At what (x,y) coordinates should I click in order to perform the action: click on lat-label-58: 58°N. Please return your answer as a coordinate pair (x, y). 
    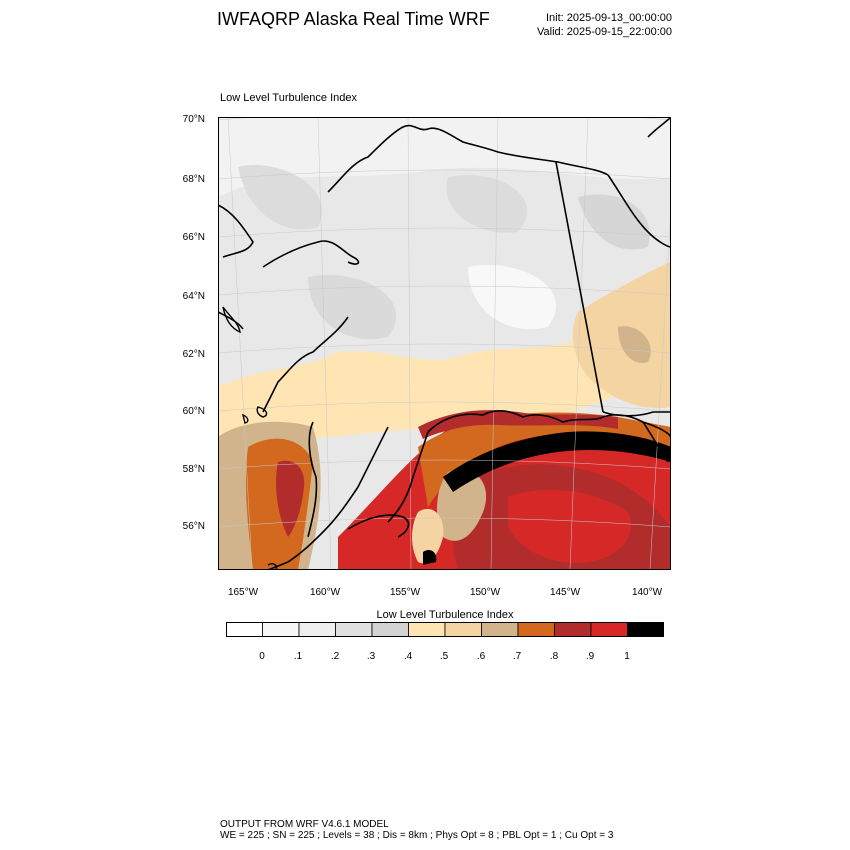
    Looking at the image, I should click on (193, 469).